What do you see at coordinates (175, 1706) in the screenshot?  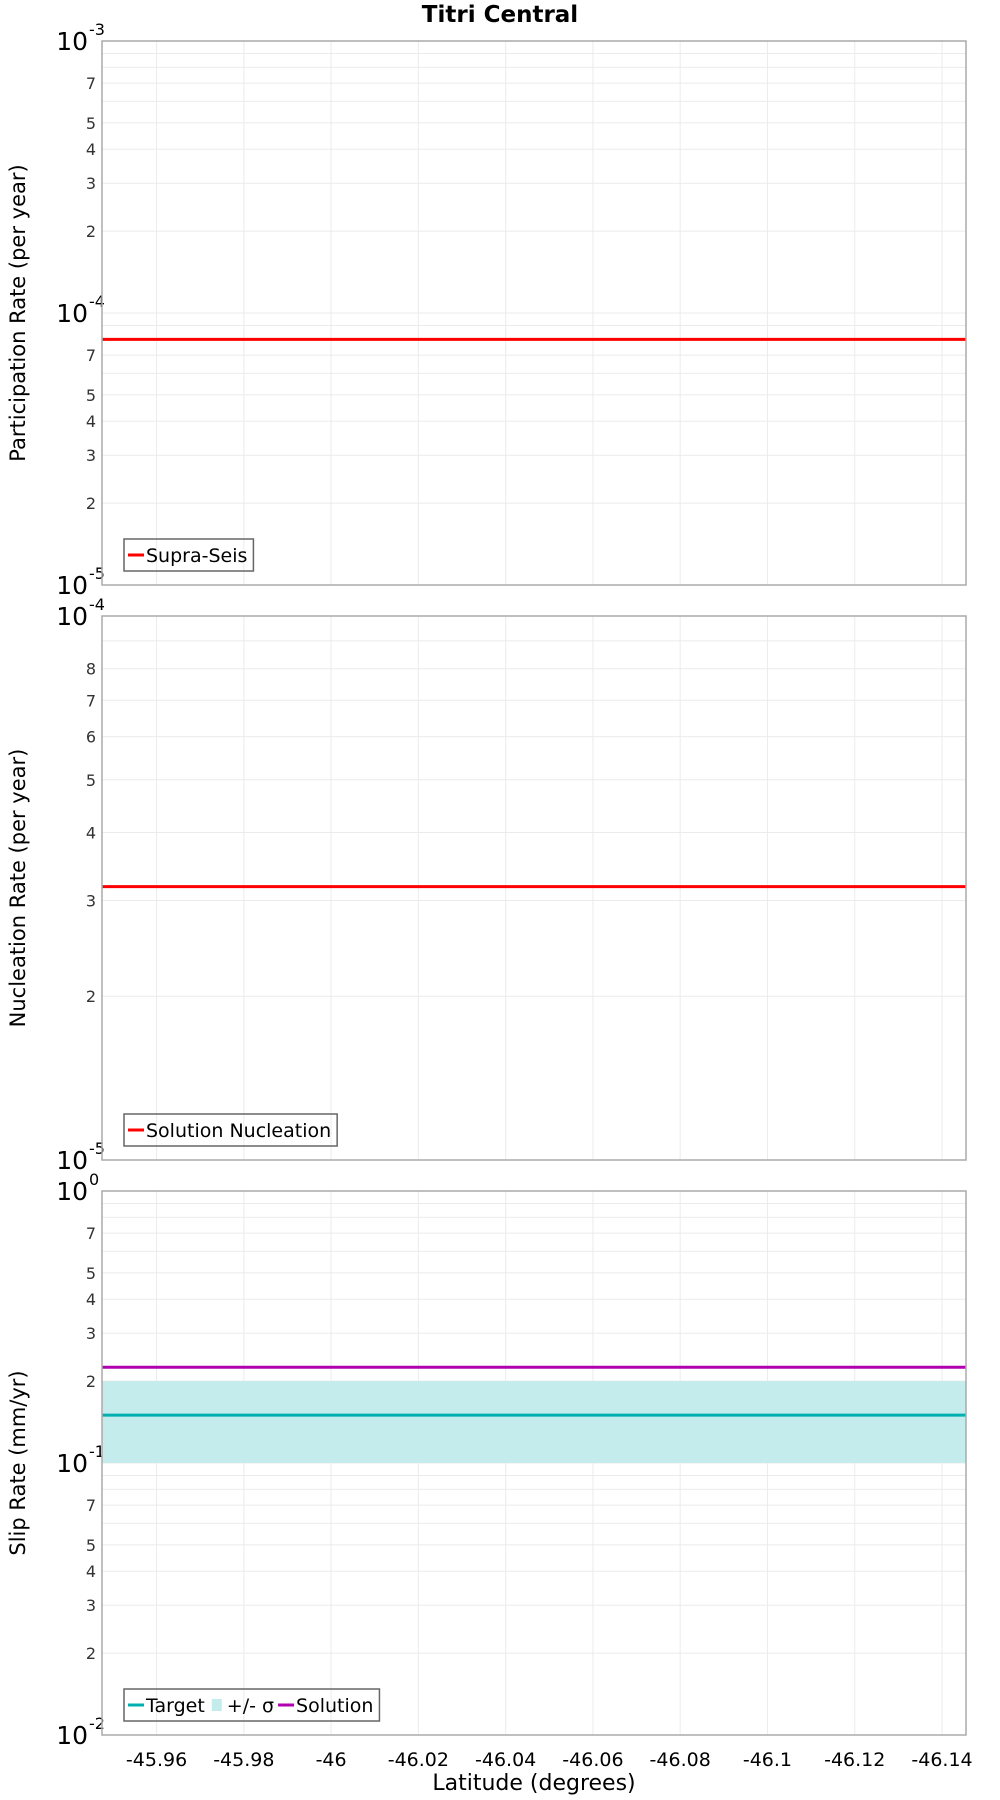 I see `legend-label: Target` at bounding box center [175, 1706].